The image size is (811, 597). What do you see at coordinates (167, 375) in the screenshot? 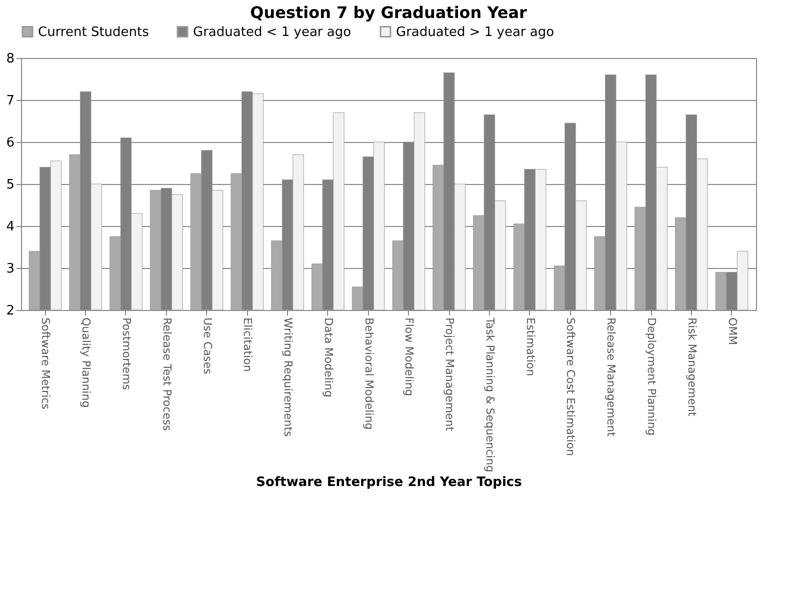
I see `x-tick-label: Release Test Process` at bounding box center [167, 375].